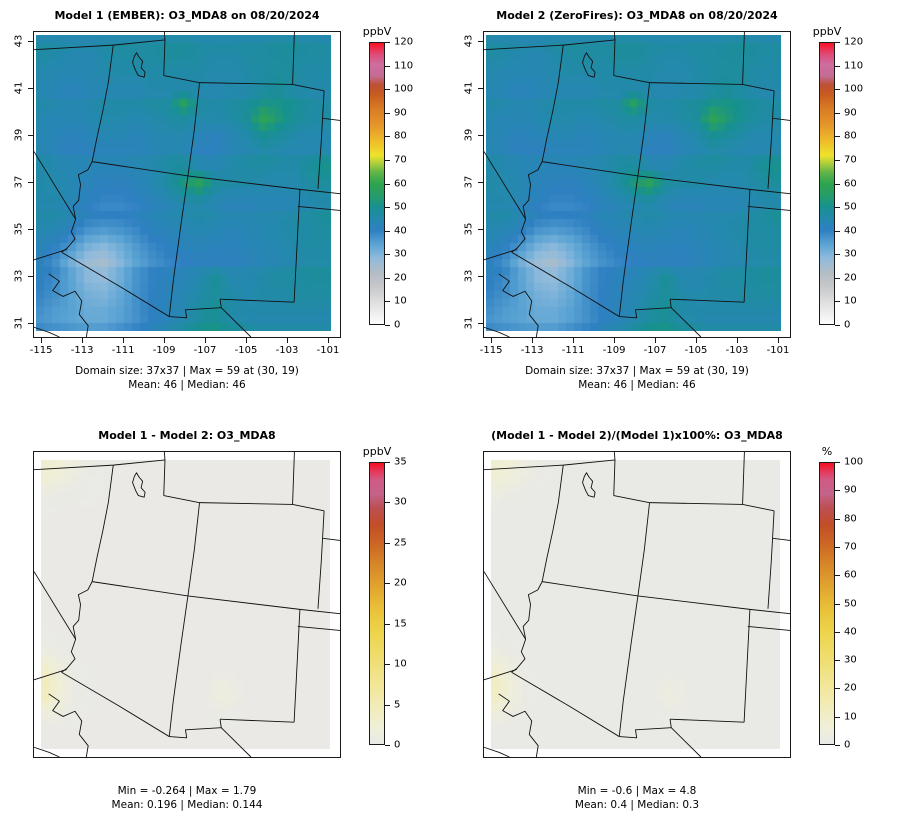  Describe the element at coordinates (400, 624) in the screenshot. I see `colorbar-tick-label: 15` at that location.